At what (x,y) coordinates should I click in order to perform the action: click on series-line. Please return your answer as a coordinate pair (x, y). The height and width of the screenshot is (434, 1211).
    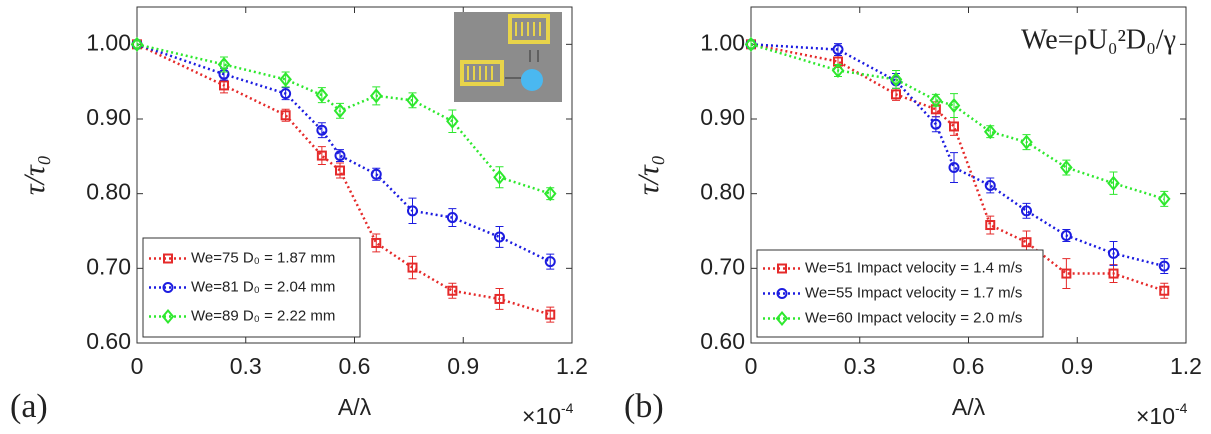
    Looking at the image, I should click on (957, 122).